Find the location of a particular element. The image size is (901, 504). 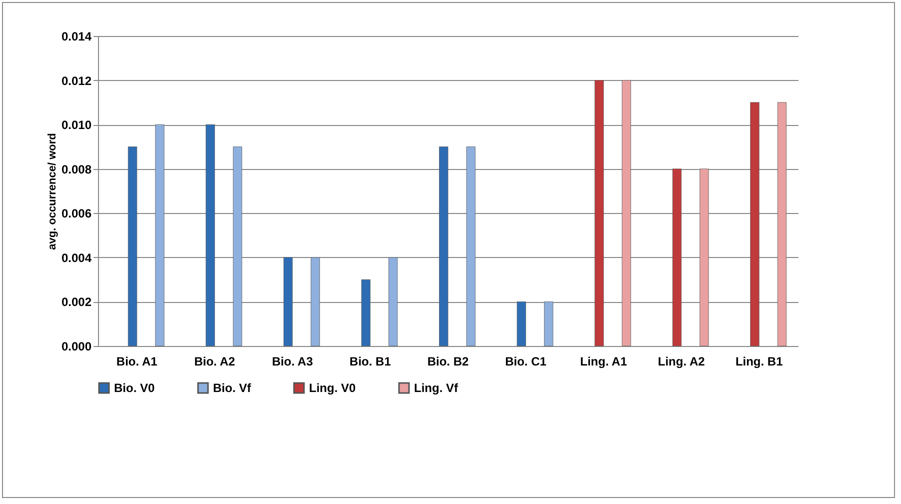

x-tick-label: Bio. C1 is located at coordinates (526, 361).